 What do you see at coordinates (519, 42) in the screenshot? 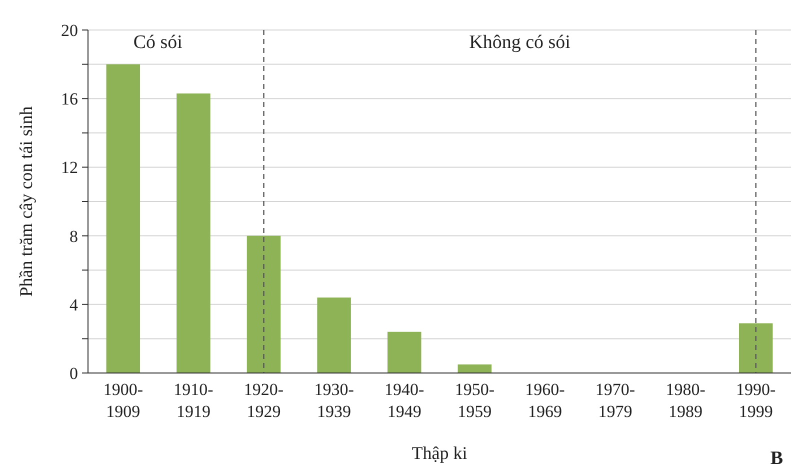
I see `annotation: Không có sói` at bounding box center [519, 42].